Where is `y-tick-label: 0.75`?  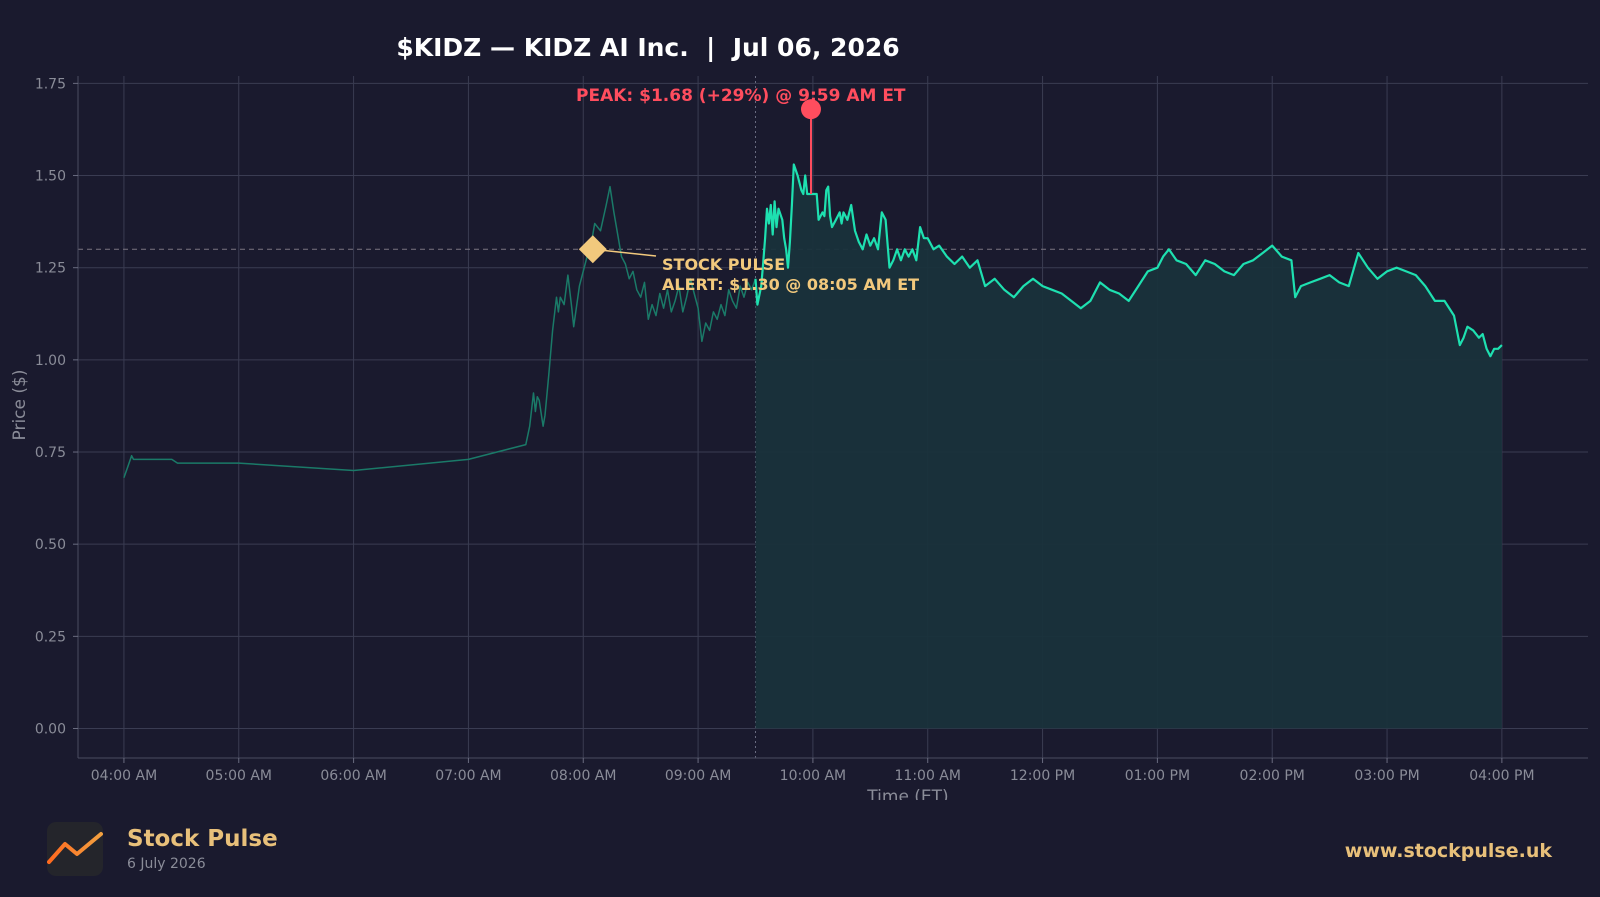 y-tick-label: 0.75 is located at coordinates (50, 453).